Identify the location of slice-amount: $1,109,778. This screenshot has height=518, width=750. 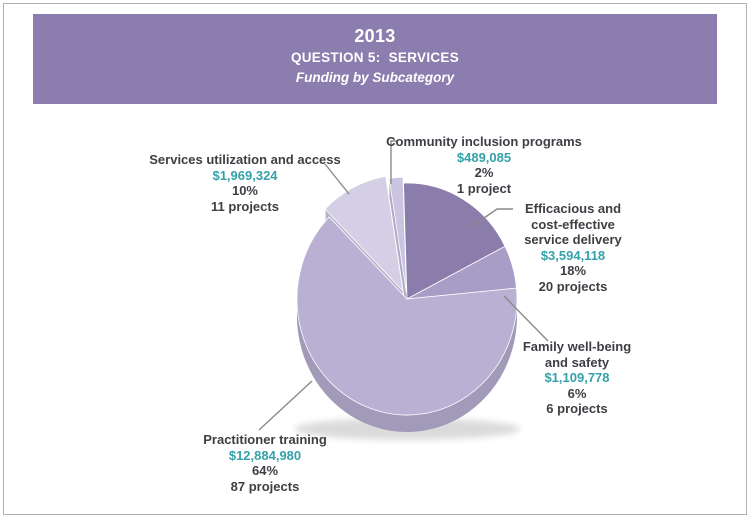
(577, 377).